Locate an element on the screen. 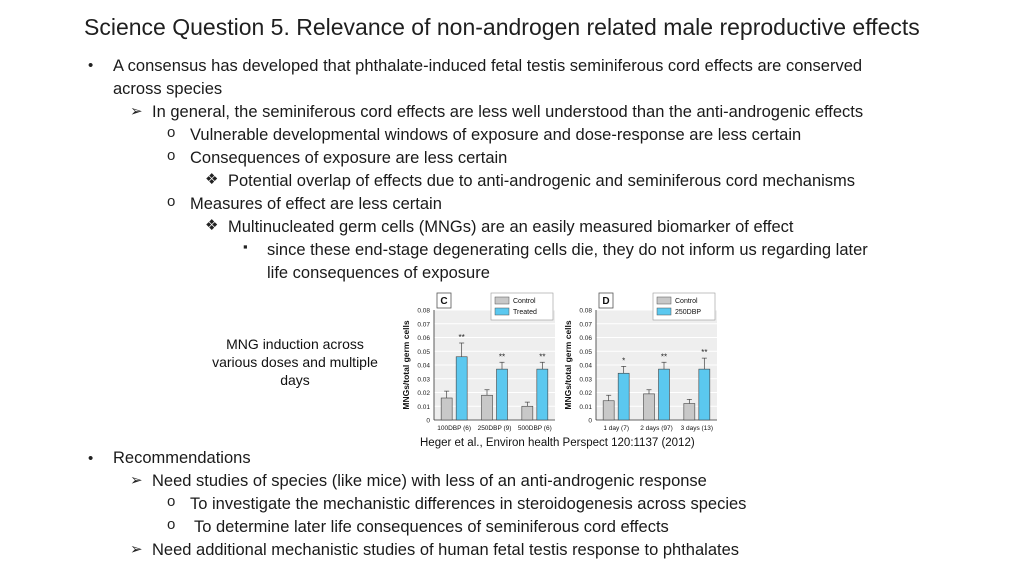  x-tick-label: 250DBP (9) is located at coordinates (495, 428).